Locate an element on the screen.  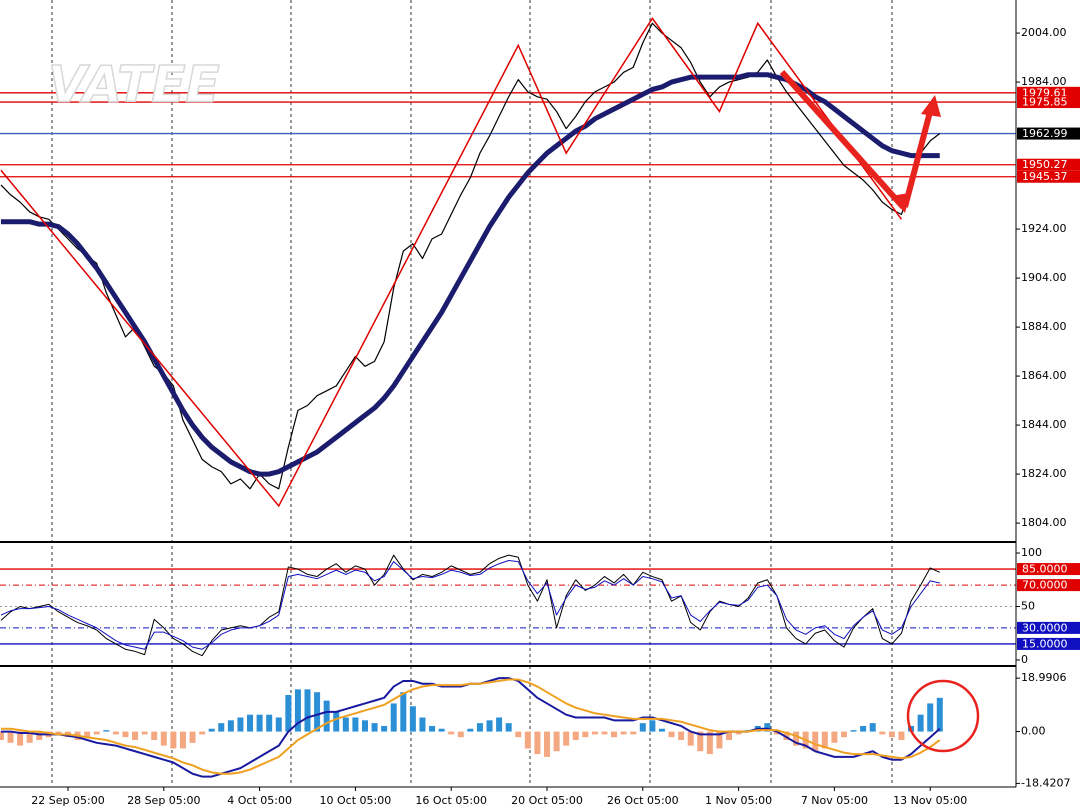
x-tick-label: 26 Oct 05:00 is located at coordinates (643, 800).